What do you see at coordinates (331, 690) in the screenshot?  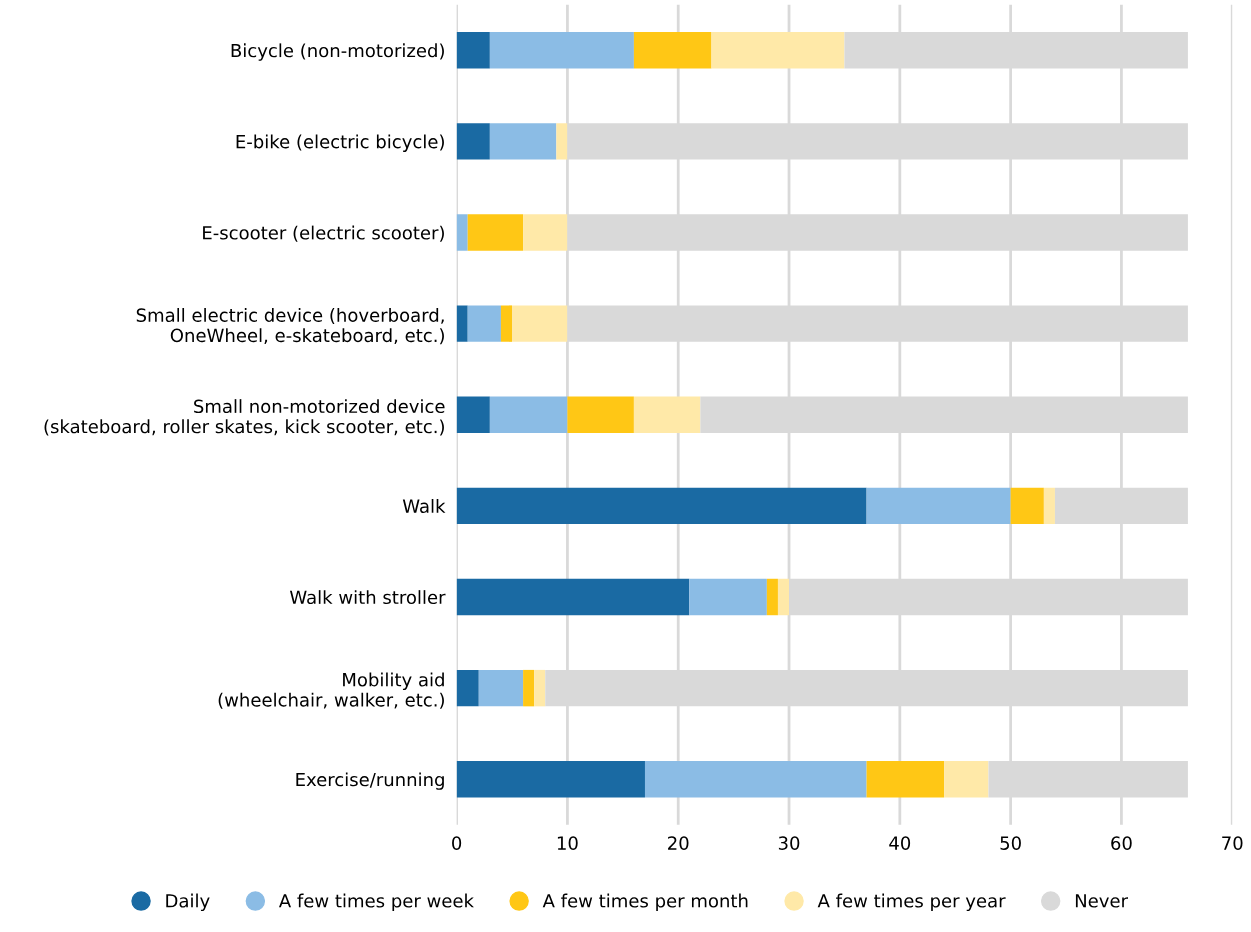 I see `y-tick-label: Mobility aid (wheelchair, walker, etc.)` at bounding box center [331, 690].